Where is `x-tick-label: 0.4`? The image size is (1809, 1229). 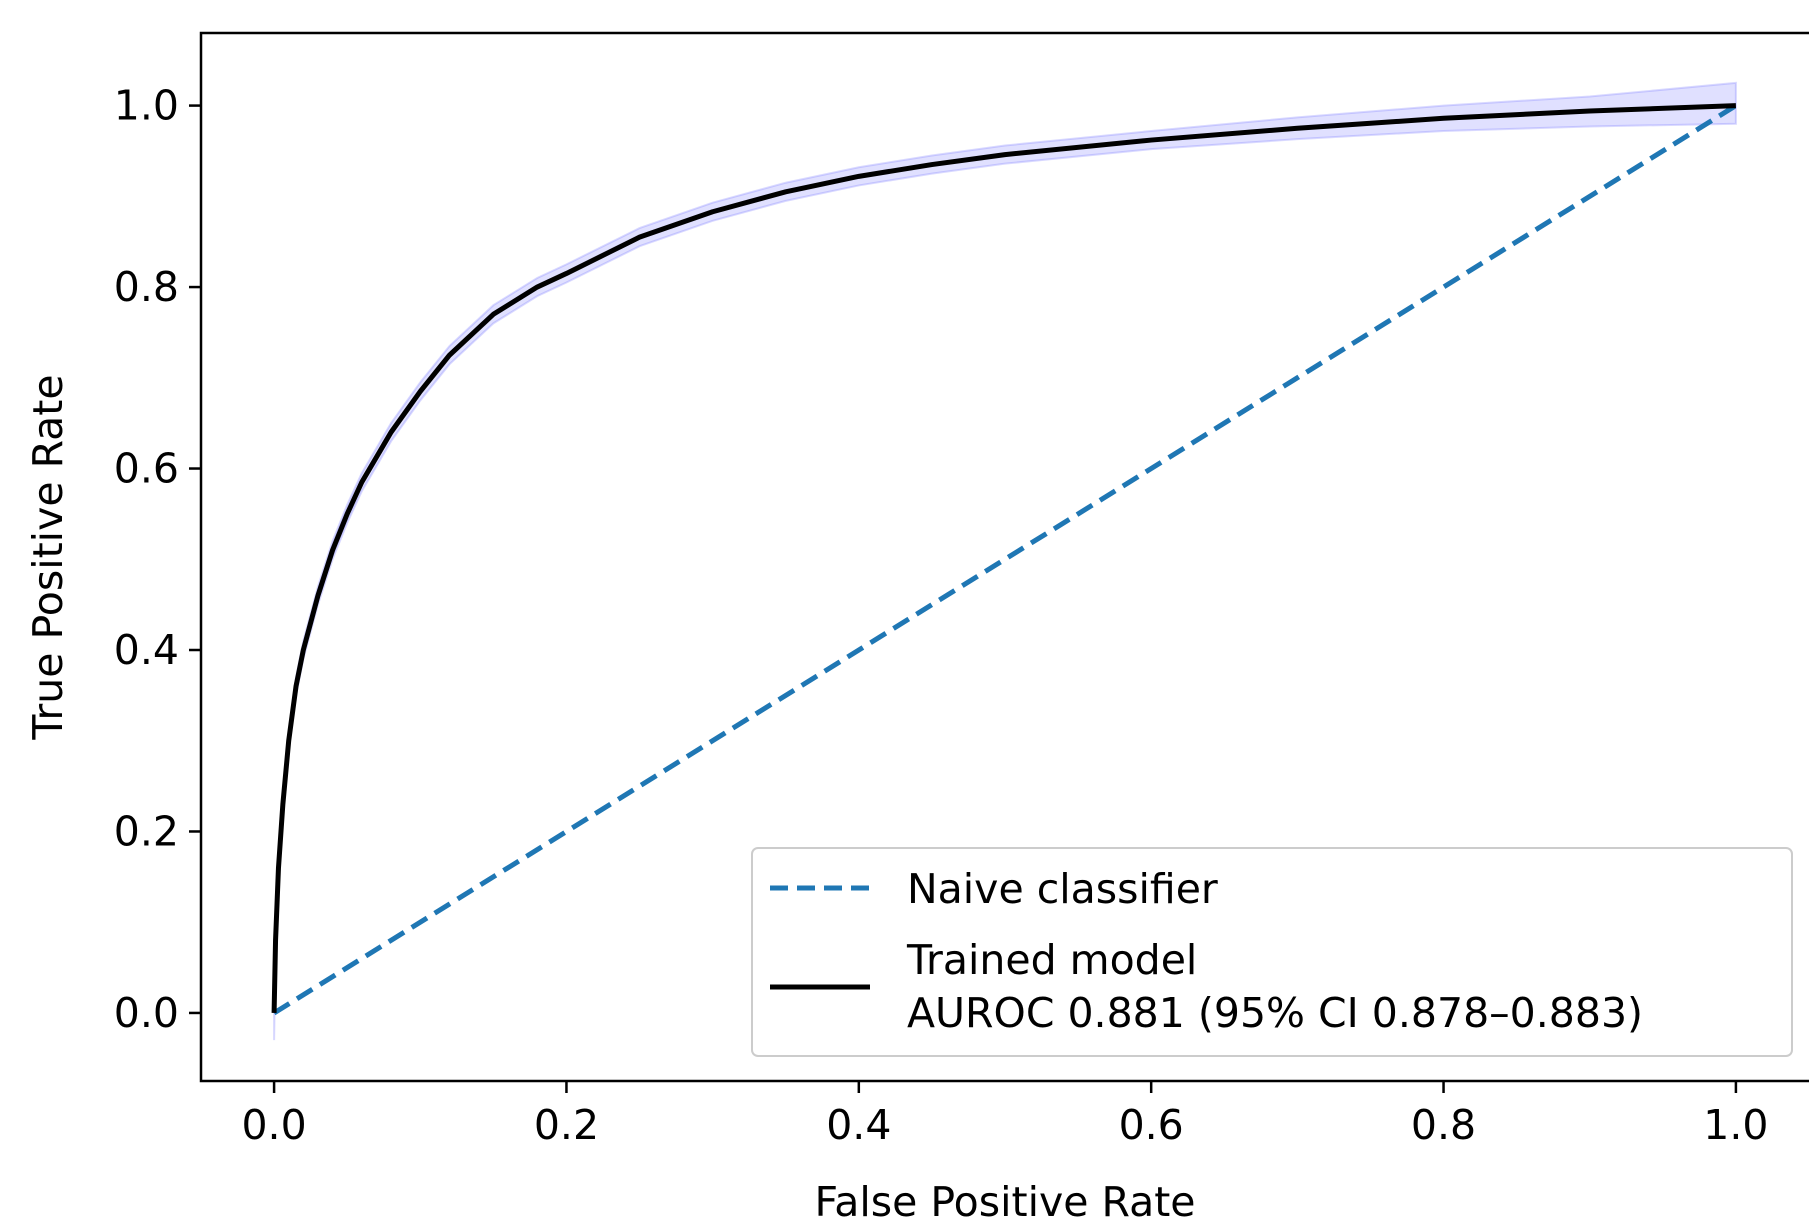 x-tick-label: 0.4 is located at coordinates (858, 1125).